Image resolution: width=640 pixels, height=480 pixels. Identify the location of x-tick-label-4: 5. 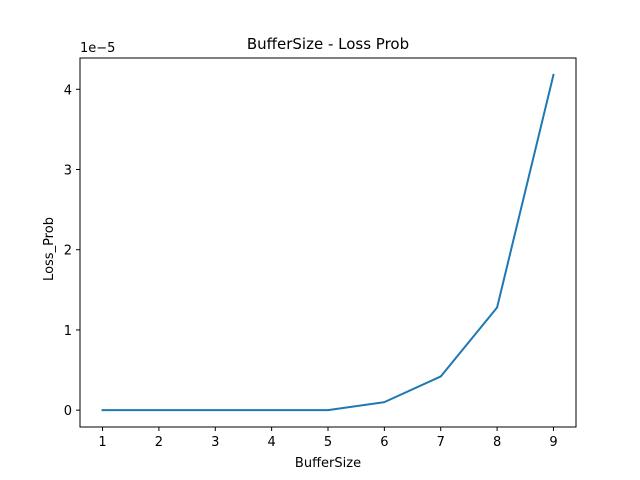
(328, 442).